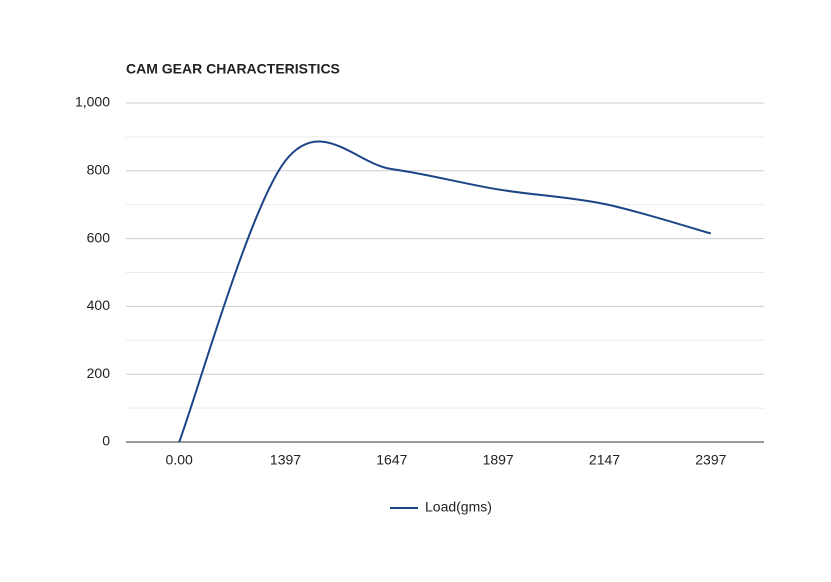 The height and width of the screenshot is (582, 831). What do you see at coordinates (391, 460) in the screenshot?
I see `x-tick-label: 1647` at bounding box center [391, 460].